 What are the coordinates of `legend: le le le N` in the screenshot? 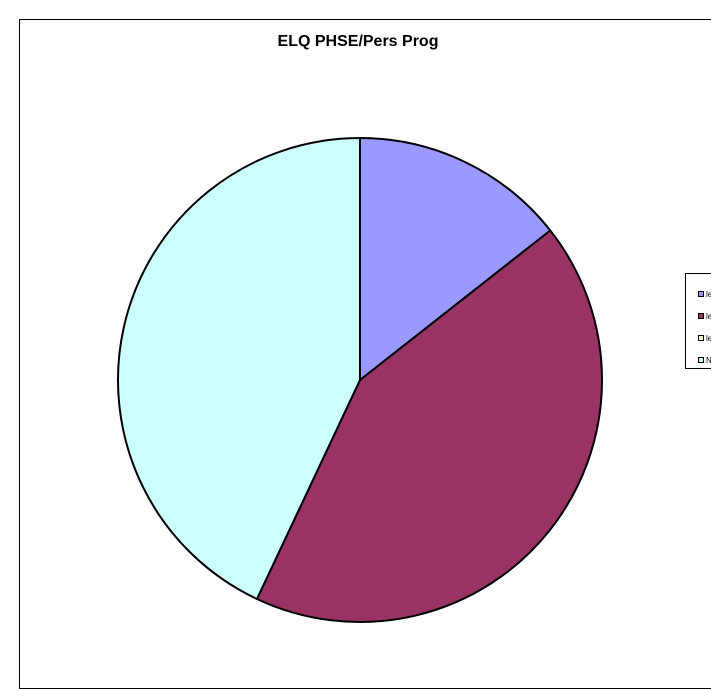 It's located at (698, 321).